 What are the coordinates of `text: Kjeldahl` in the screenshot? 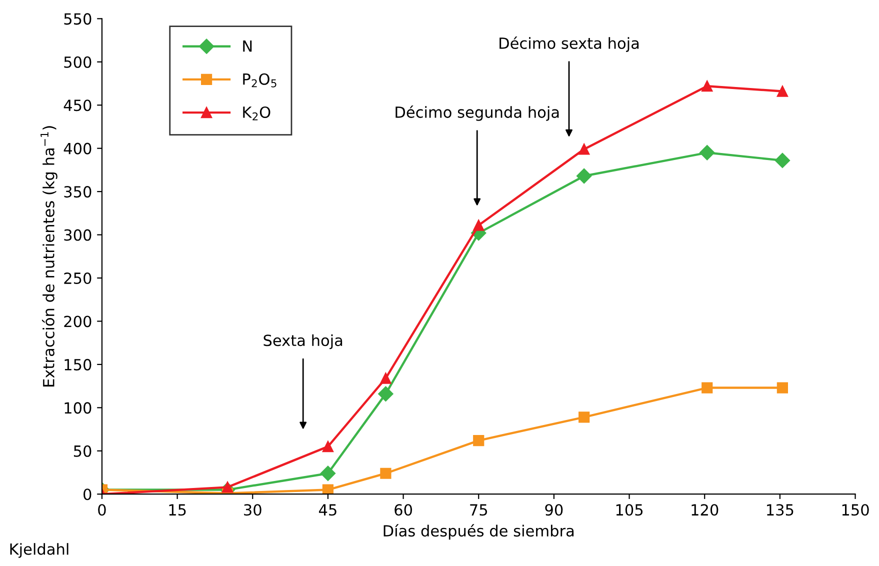 It's located at (39, 550).